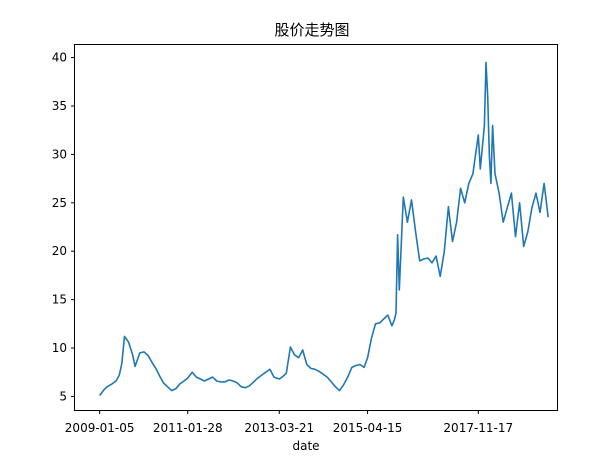 This screenshot has width=596, height=466. Describe the element at coordinates (188, 428) in the screenshot. I see `x-tick-label: 2011-01-28` at that location.